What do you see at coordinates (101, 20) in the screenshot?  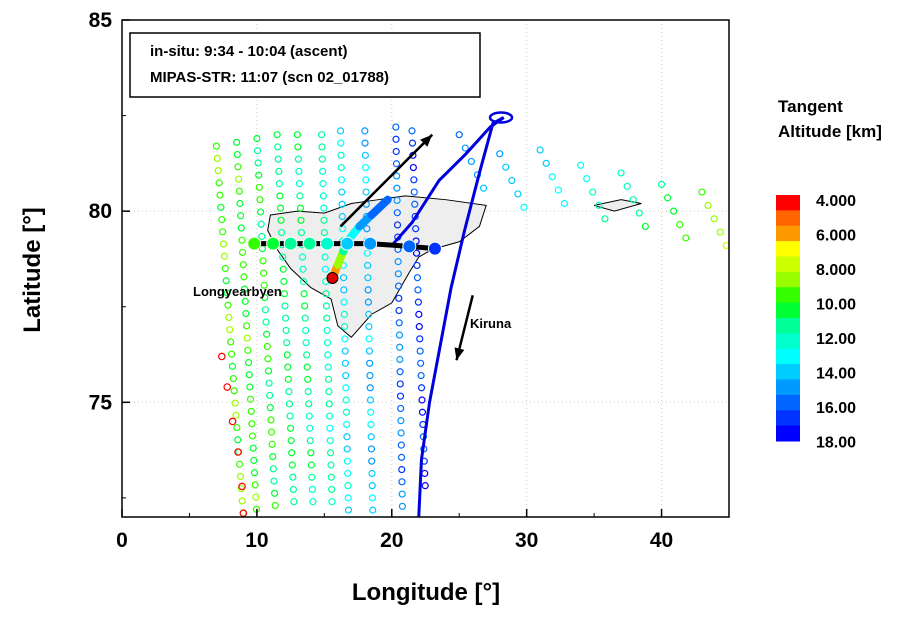 I see `y-tick-label: 85` at bounding box center [101, 20].